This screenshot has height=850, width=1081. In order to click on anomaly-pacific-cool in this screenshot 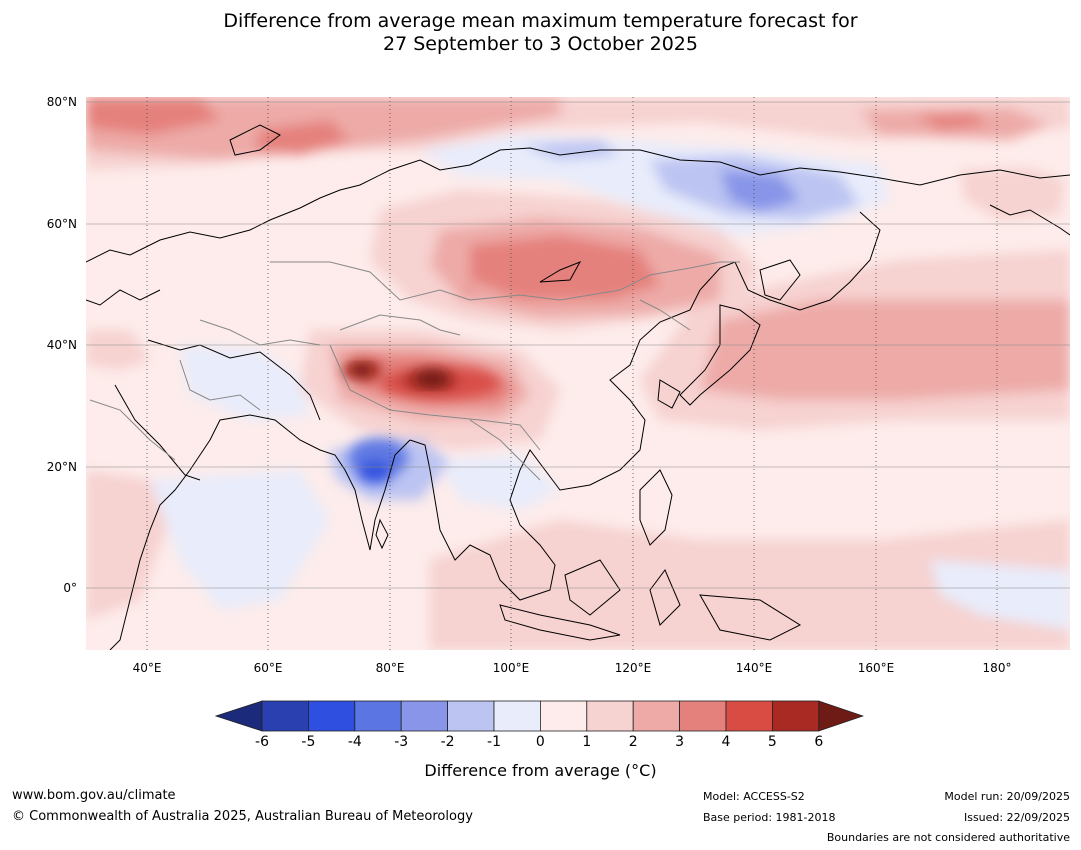, I will do `click(1000, 595)`.